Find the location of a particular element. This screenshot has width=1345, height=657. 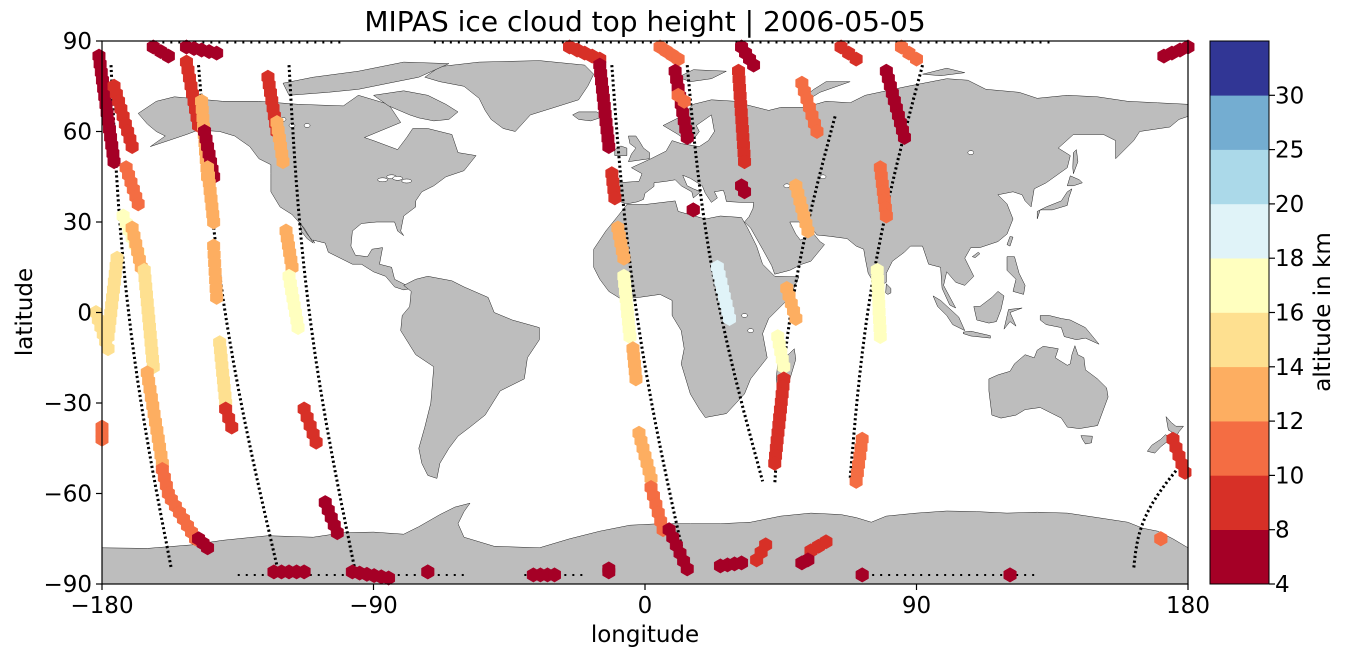

colorbar-tick-label: 12 is located at coordinates (1289, 422).